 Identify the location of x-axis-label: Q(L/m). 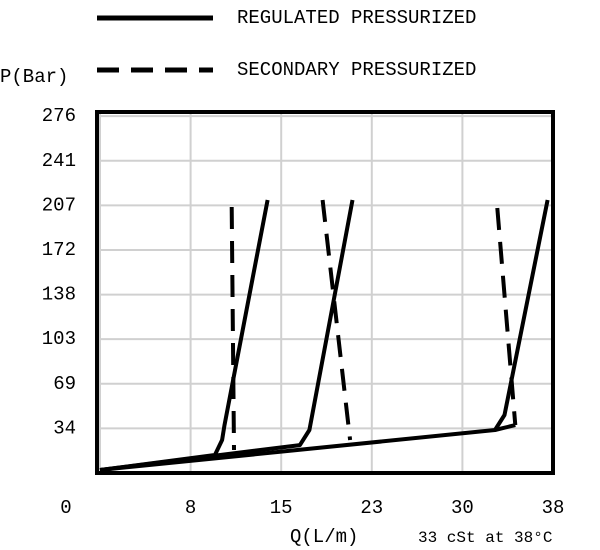
(324, 537).